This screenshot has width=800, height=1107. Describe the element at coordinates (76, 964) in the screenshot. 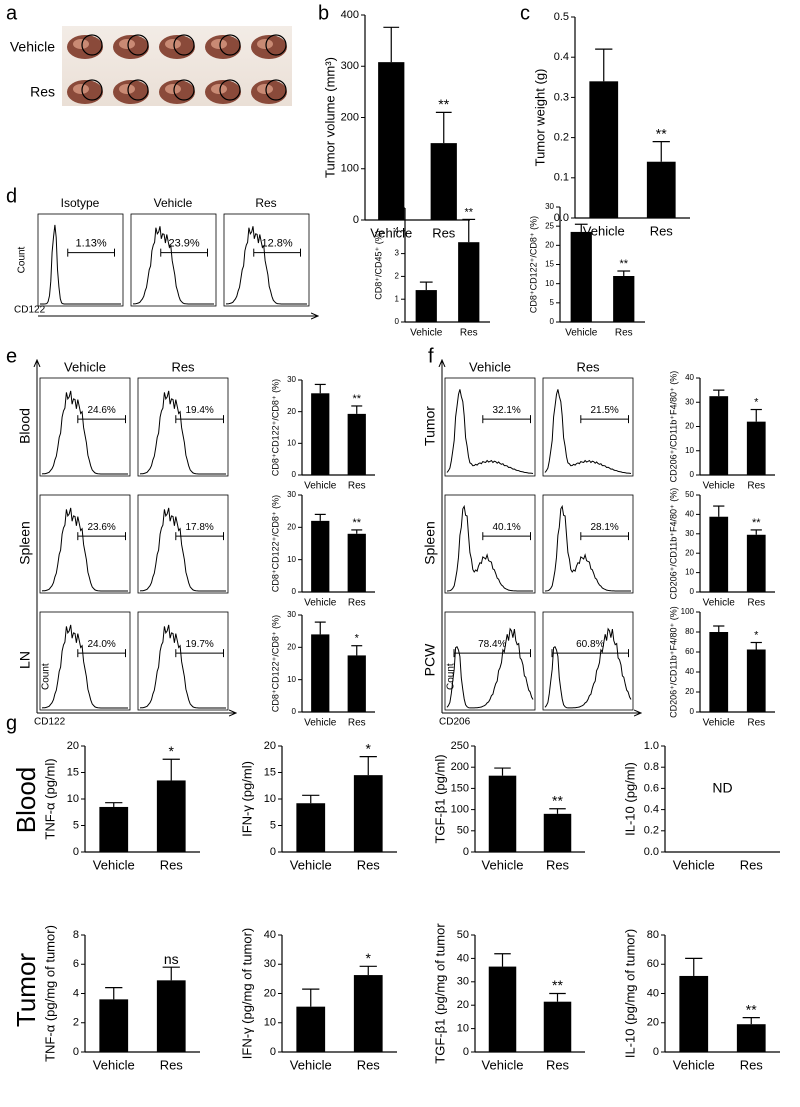

I see `y-tick-label: 6` at that location.